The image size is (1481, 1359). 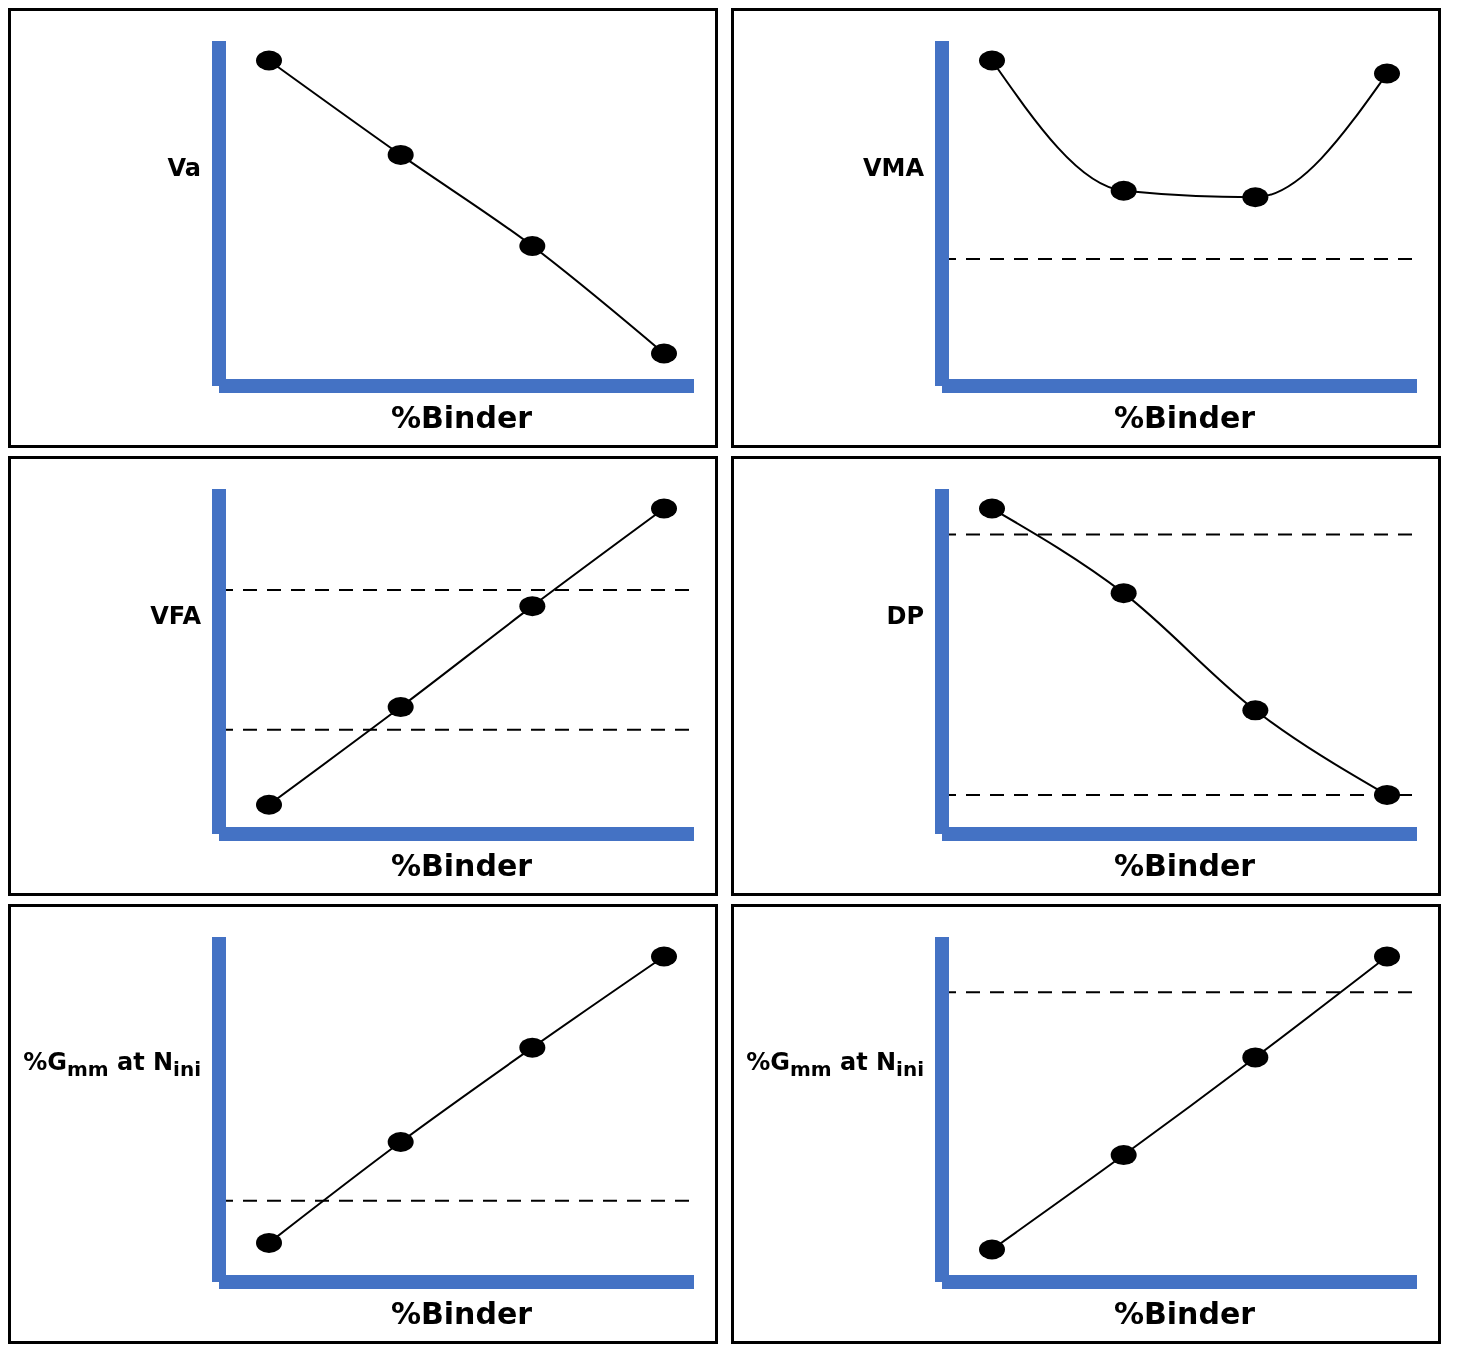 What do you see at coordinates (905, 616) in the screenshot?
I see `y-axis-title: DP` at bounding box center [905, 616].